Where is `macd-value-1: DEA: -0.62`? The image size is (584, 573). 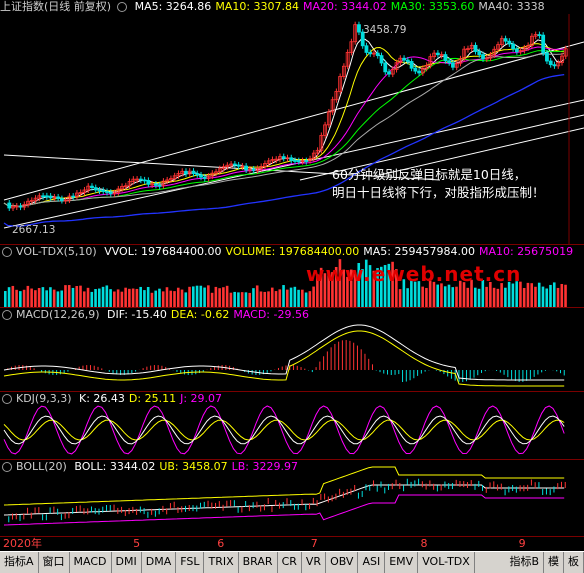
macd-value-1: DEA: -0.62 is located at coordinates (200, 314).